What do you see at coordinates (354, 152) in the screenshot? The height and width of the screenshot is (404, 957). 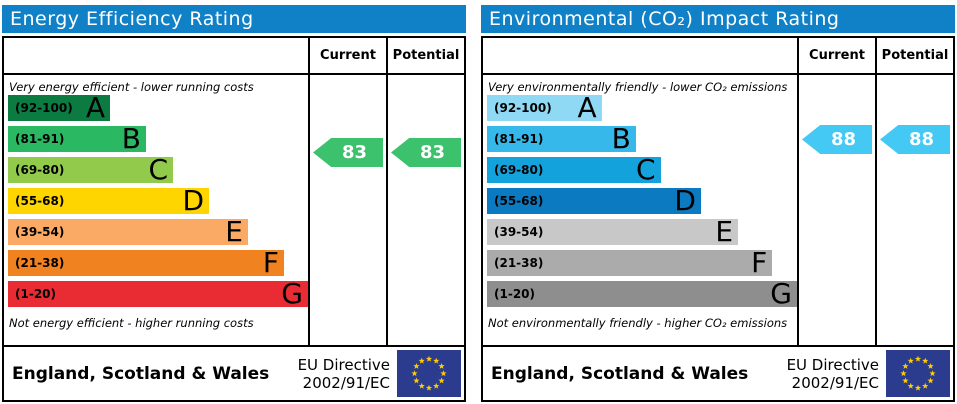 I see `energy-current-rating-value: 83` at bounding box center [354, 152].